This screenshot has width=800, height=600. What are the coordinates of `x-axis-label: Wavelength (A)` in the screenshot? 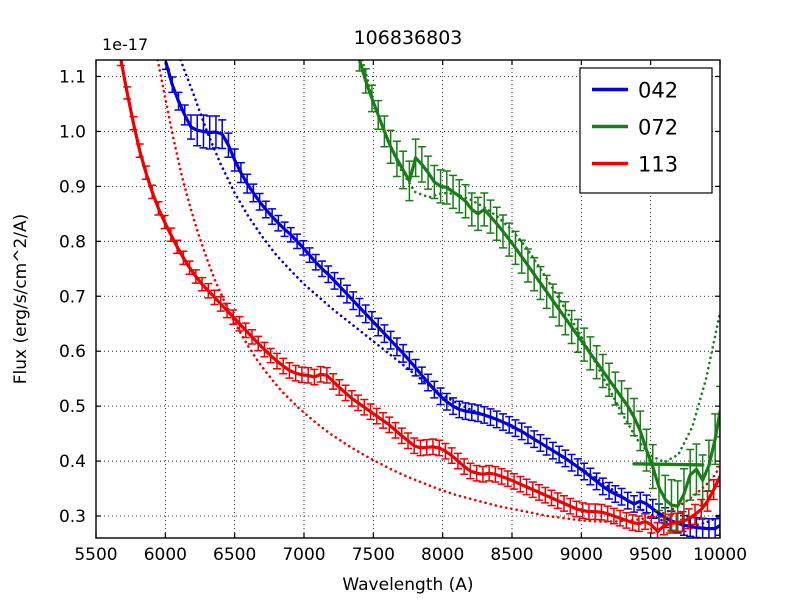 It's located at (407, 585).